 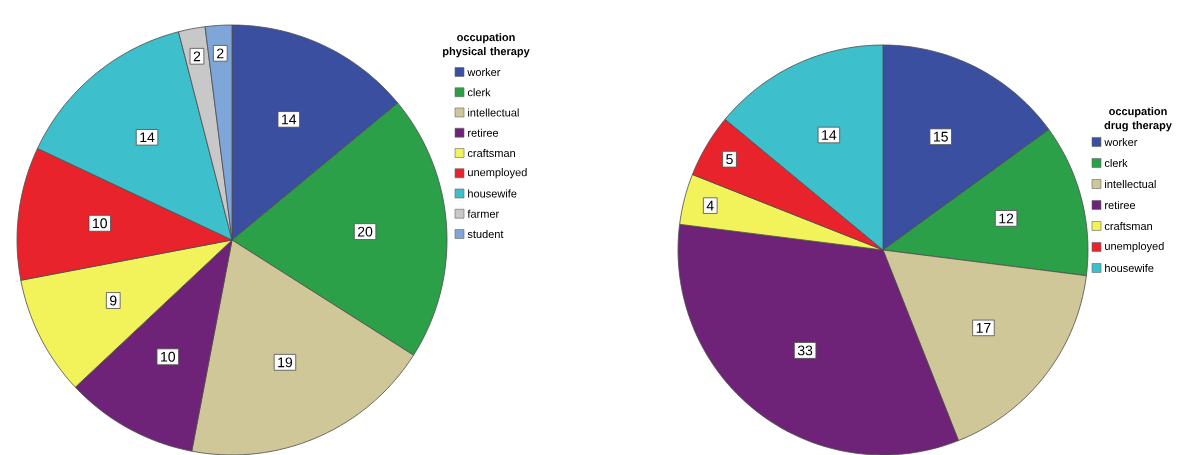 I want to click on data-label: 12, so click(x=1006, y=218).